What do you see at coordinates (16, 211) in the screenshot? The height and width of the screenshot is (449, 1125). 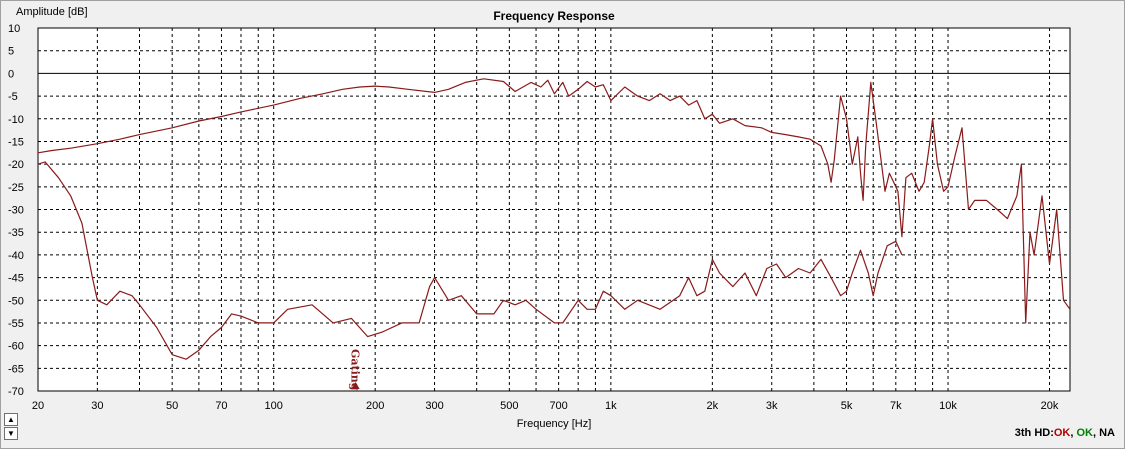 I see `y-tick-label: -30` at bounding box center [16, 211].